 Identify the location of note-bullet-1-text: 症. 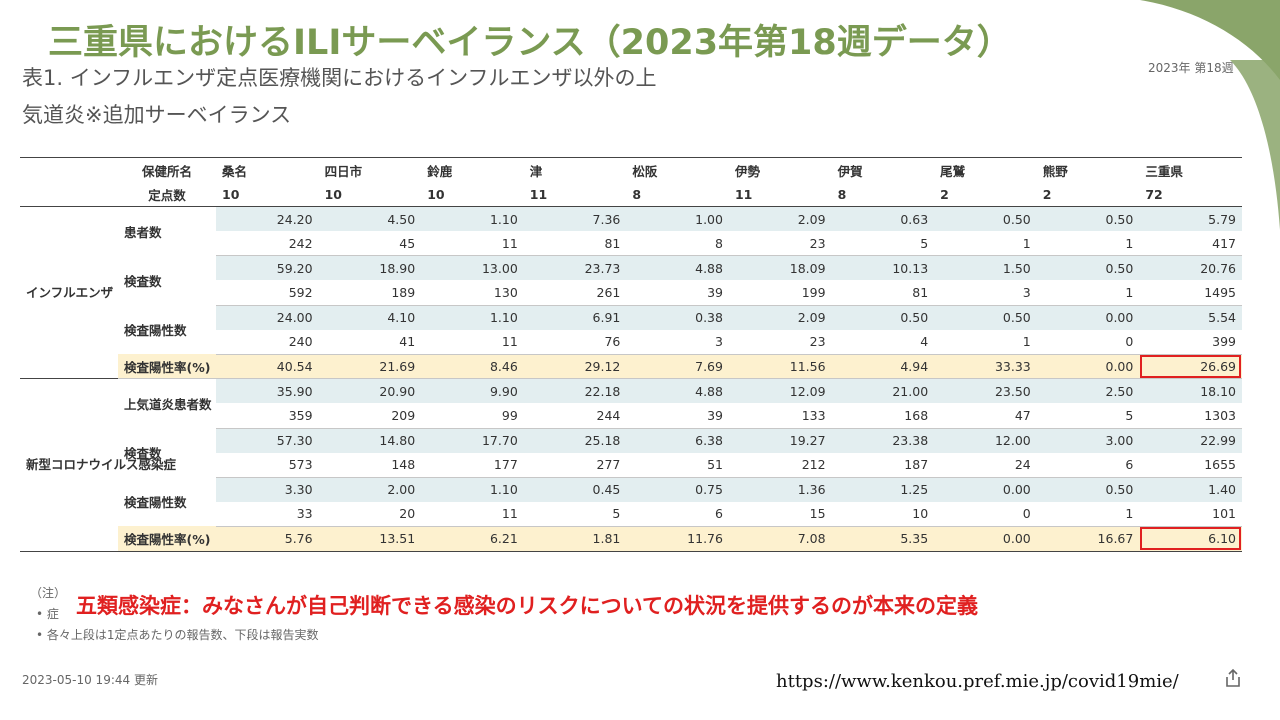
(52, 614).